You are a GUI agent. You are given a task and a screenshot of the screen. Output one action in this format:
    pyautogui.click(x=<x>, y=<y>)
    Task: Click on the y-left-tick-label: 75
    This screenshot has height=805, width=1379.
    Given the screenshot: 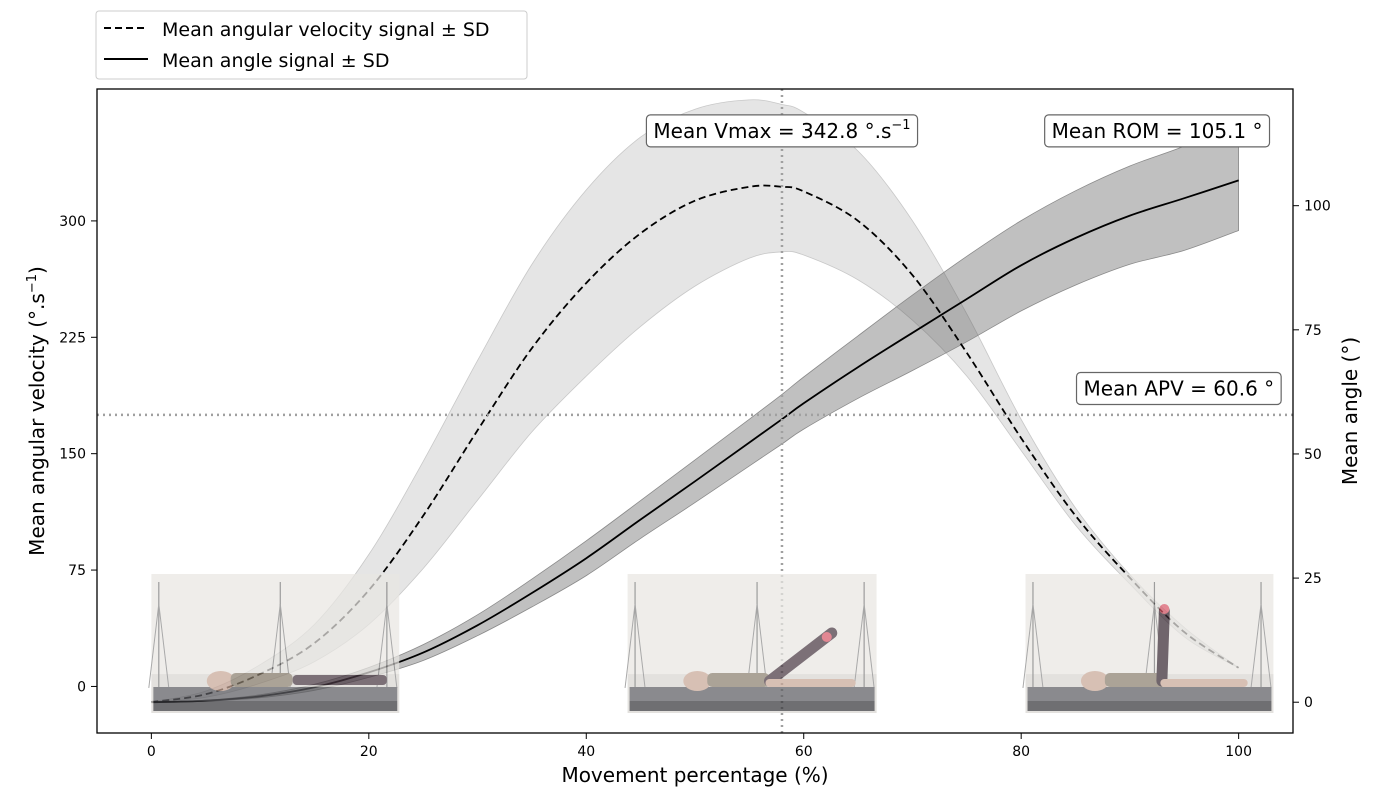 What is the action you would take?
    pyautogui.click(x=77, y=571)
    